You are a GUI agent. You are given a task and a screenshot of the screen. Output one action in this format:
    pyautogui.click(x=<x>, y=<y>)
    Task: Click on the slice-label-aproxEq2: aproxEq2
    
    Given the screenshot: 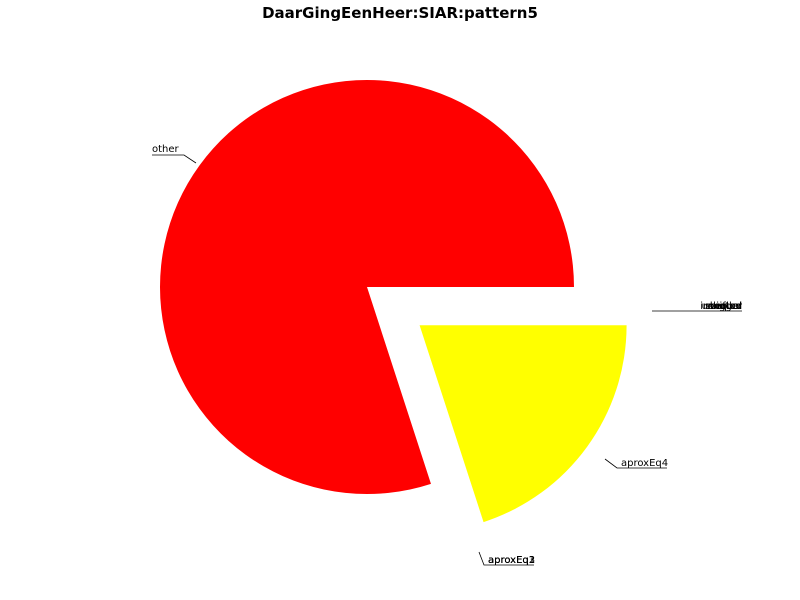 What is the action you would take?
    pyautogui.click(x=511, y=560)
    